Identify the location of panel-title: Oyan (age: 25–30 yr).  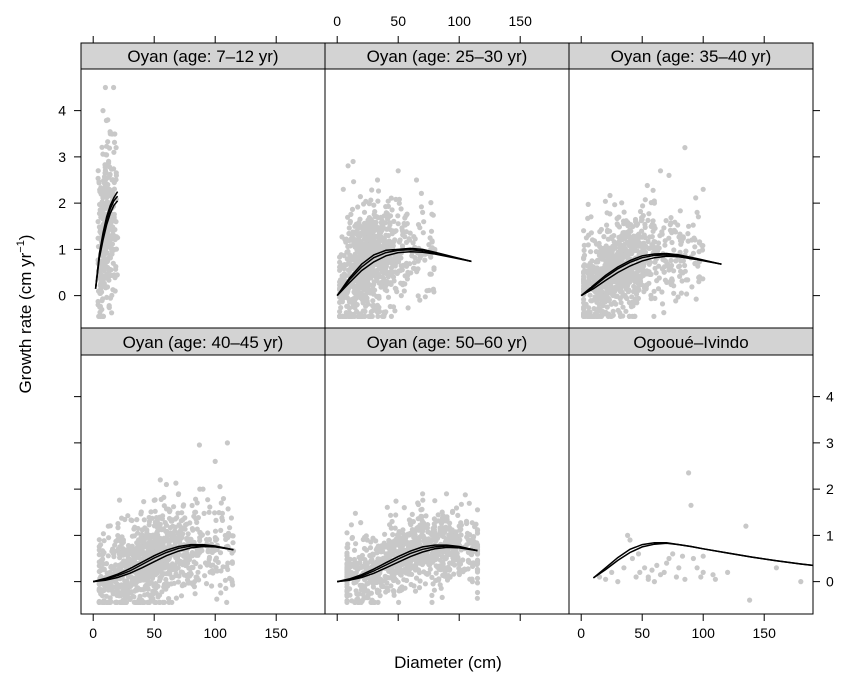
(447, 56).